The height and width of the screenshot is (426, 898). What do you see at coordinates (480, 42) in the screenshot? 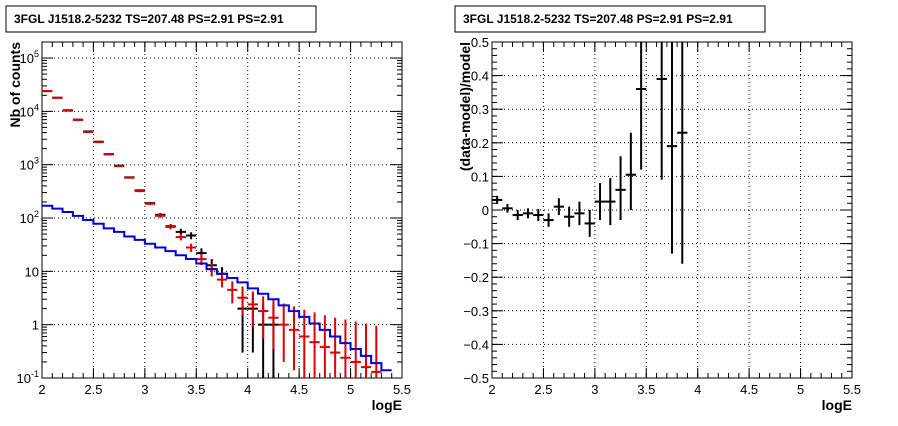
I see `residuals-y-tick-label: 0.5` at bounding box center [480, 42].